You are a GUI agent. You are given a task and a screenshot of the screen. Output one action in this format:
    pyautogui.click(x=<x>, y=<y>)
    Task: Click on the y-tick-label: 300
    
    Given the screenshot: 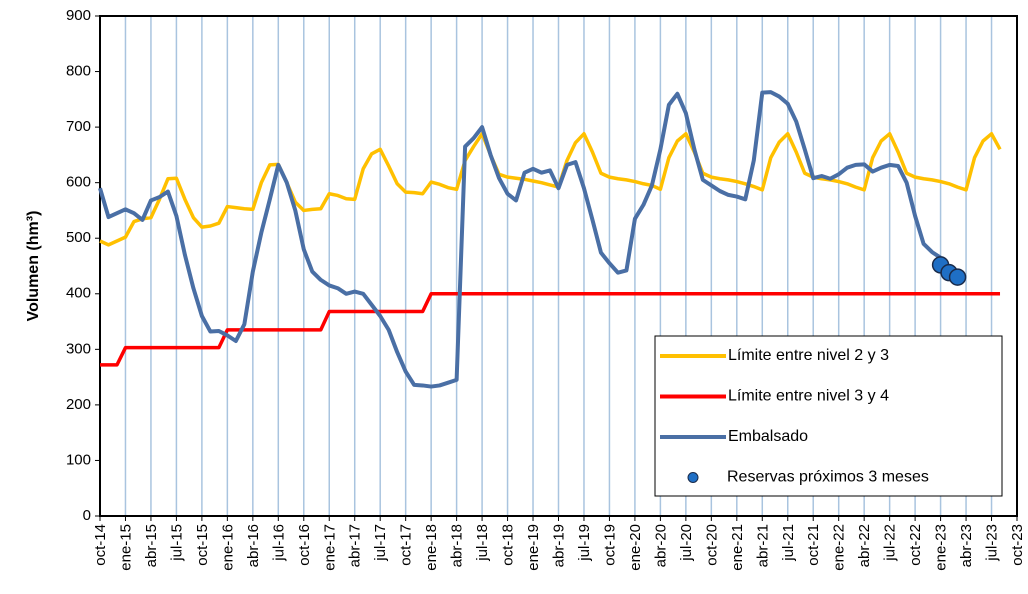 What is the action you would take?
    pyautogui.click(x=78, y=348)
    